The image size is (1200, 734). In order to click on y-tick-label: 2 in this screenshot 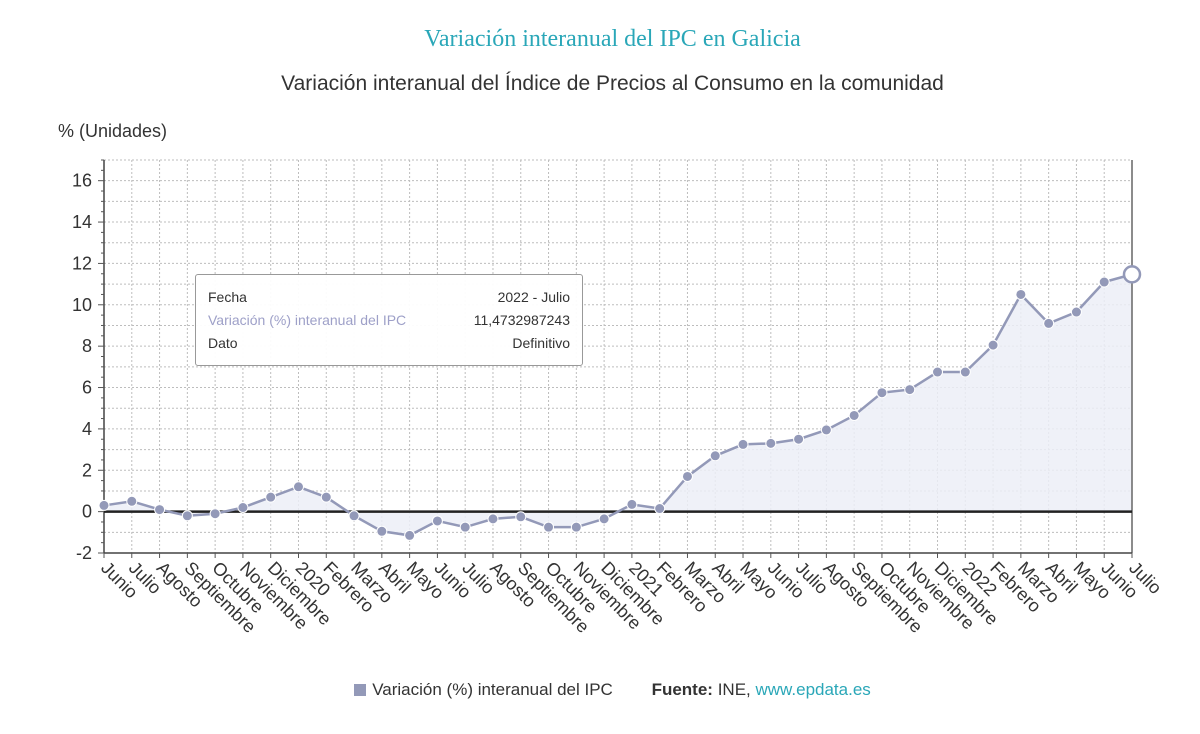, I will do `click(87, 470)`.